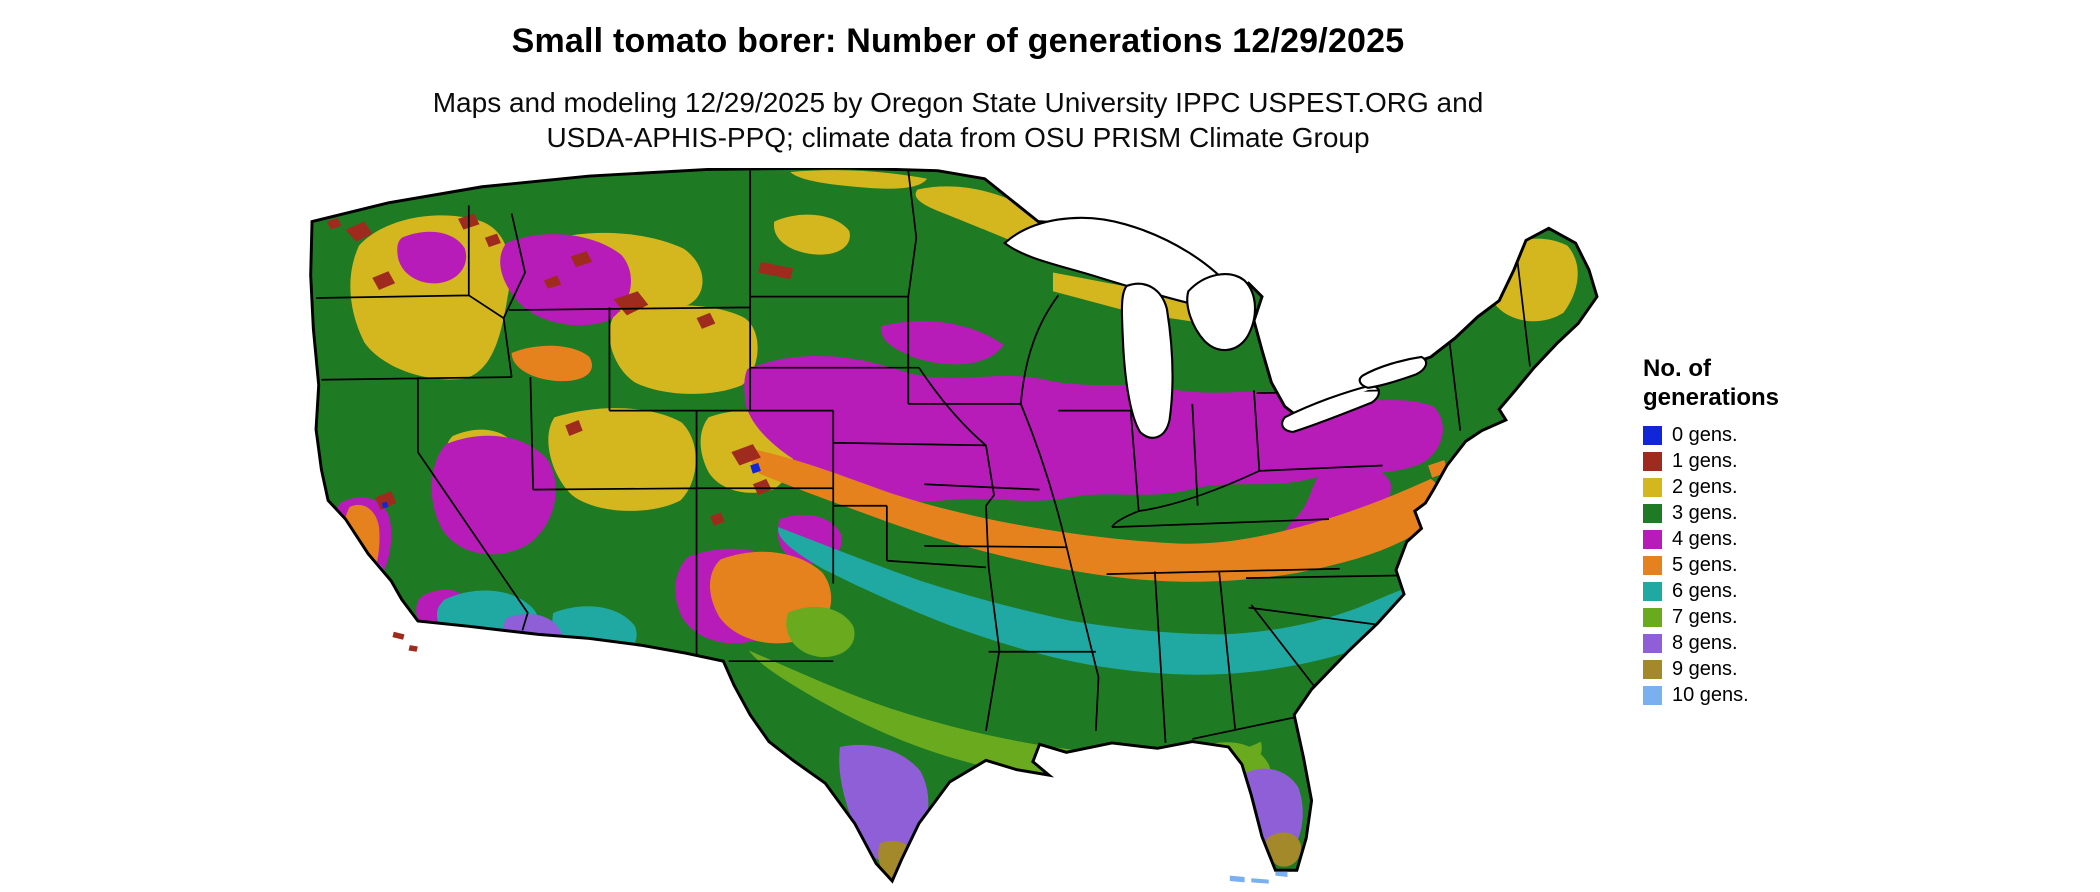 The image size is (2100, 892). I want to click on legend-item-label: 3 gens., so click(1705, 512).